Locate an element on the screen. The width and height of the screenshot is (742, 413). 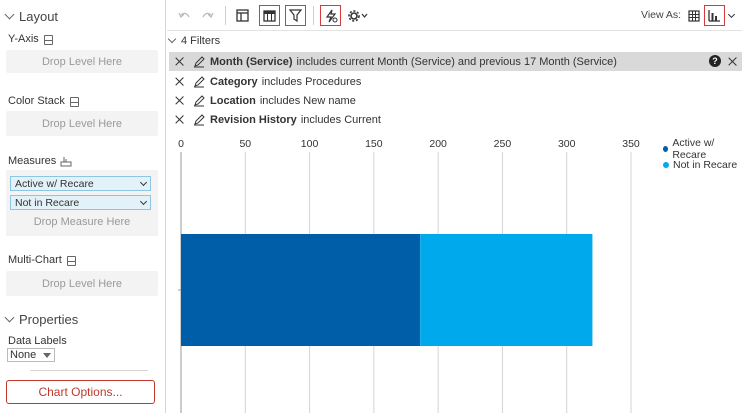
measure-drop-zone: Drop Measure Here is located at coordinates (82, 222).